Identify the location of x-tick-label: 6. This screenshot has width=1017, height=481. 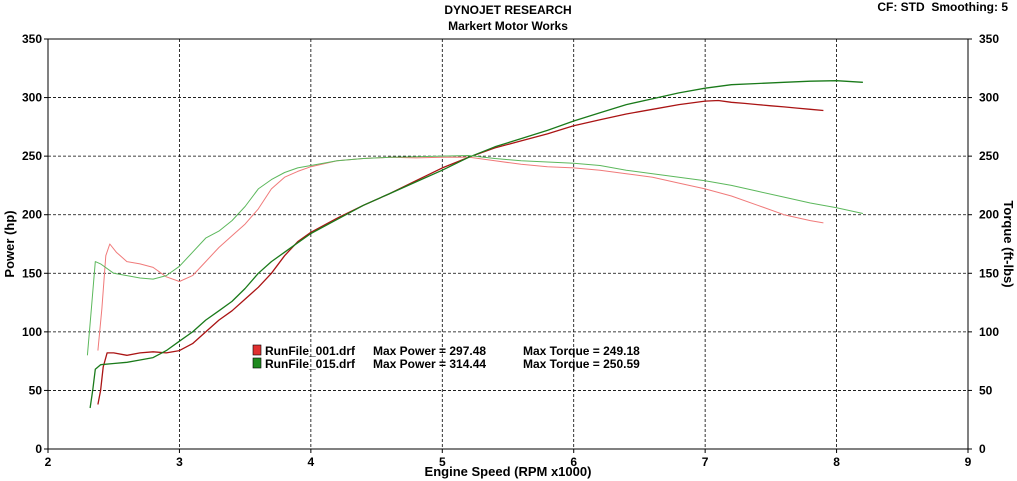
(573, 462).